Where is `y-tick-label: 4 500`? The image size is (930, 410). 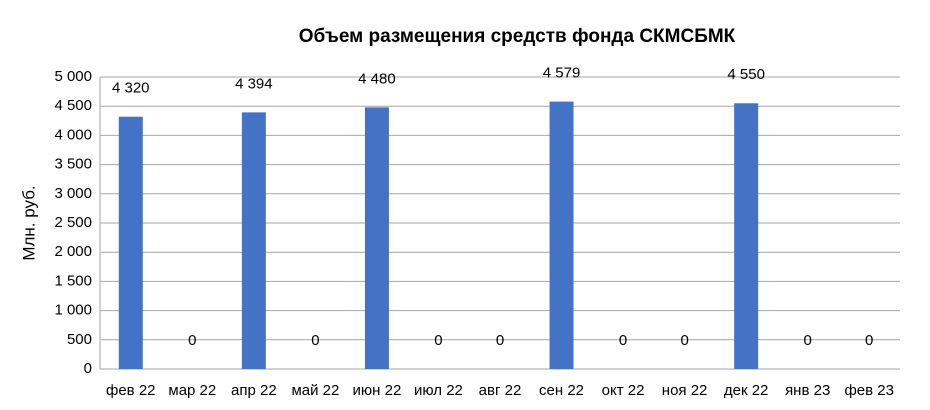 y-tick-label: 4 500 is located at coordinates (73, 105).